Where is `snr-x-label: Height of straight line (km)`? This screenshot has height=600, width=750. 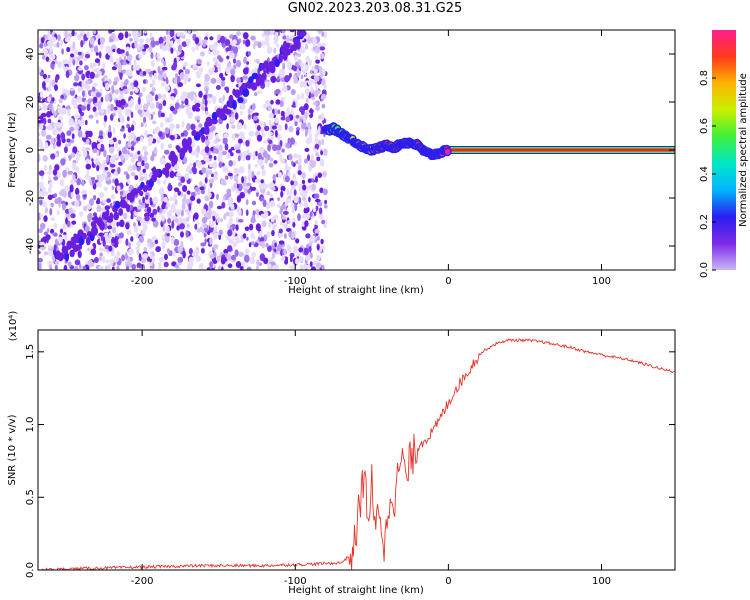 snr-x-label: Height of straight line (km) is located at coordinates (356, 590).